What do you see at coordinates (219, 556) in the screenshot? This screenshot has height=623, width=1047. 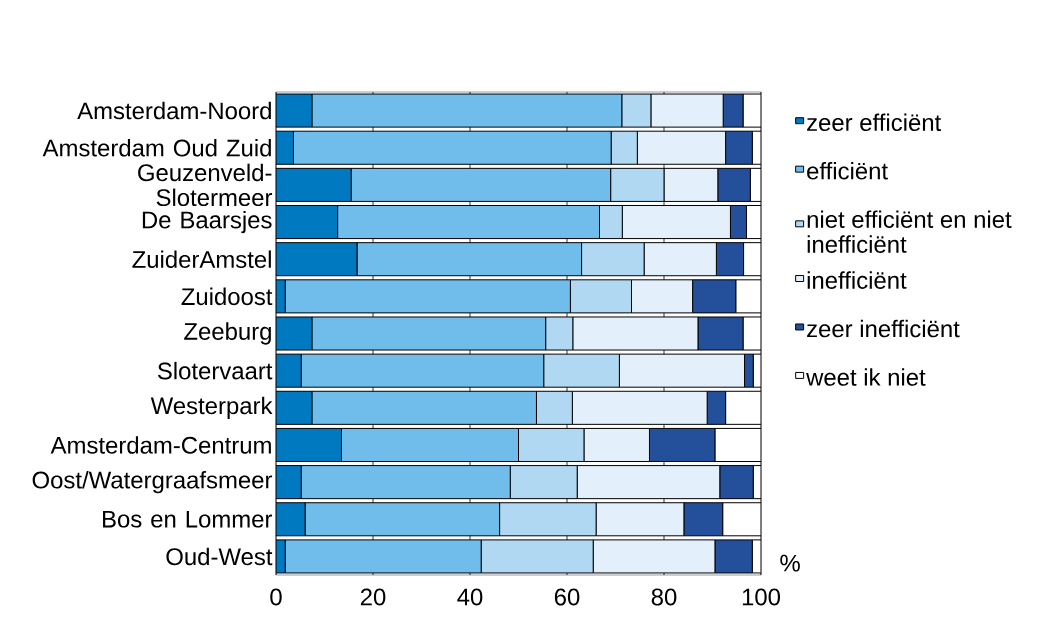 I see `y-tick-label: Oud-West` at bounding box center [219, 556].